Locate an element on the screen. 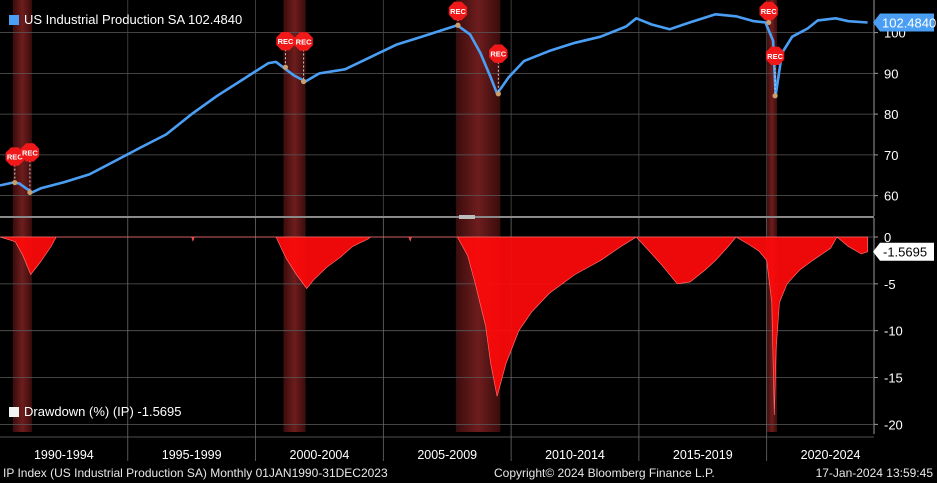  rec-marker-label-3: REC is located at coordinates (304, 42).